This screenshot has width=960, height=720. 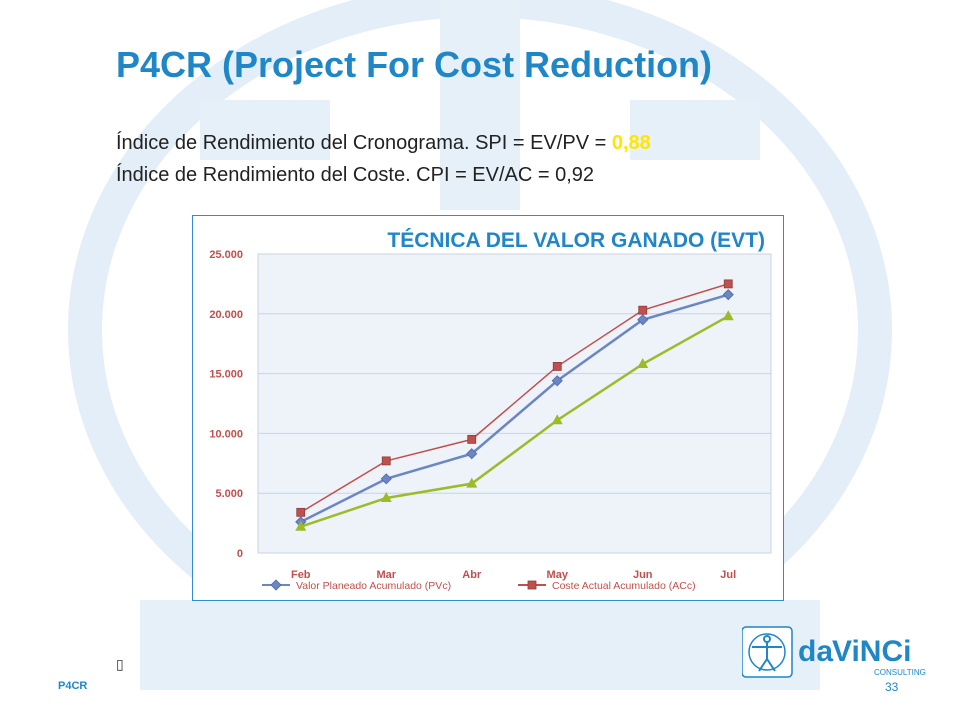 I want to click on chart-title: TÉCNICA DEL VALOR GANADO (EVT), so click(x=576, y=240).